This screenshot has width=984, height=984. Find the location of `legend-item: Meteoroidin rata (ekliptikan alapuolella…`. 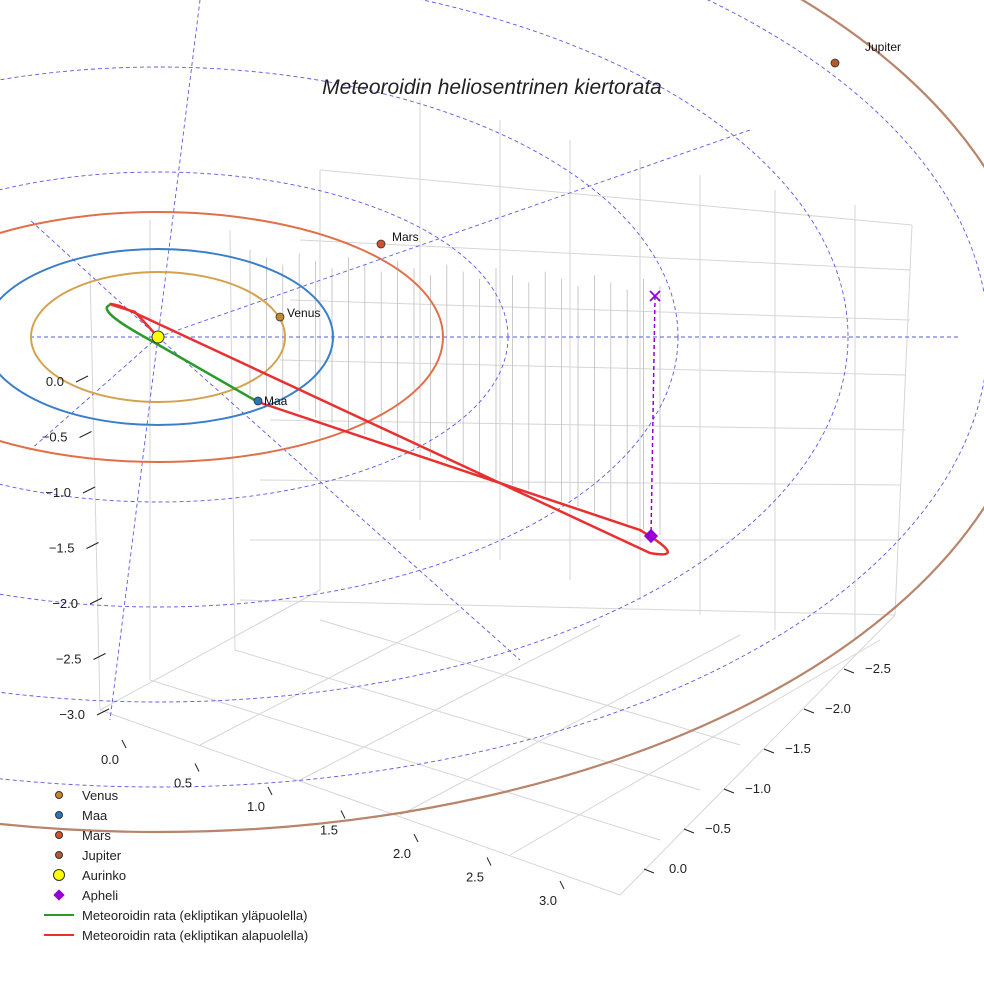

legend-item: Meteoroidin rata (ekliptikan alapuolella… is located at coordinates (173, 935).